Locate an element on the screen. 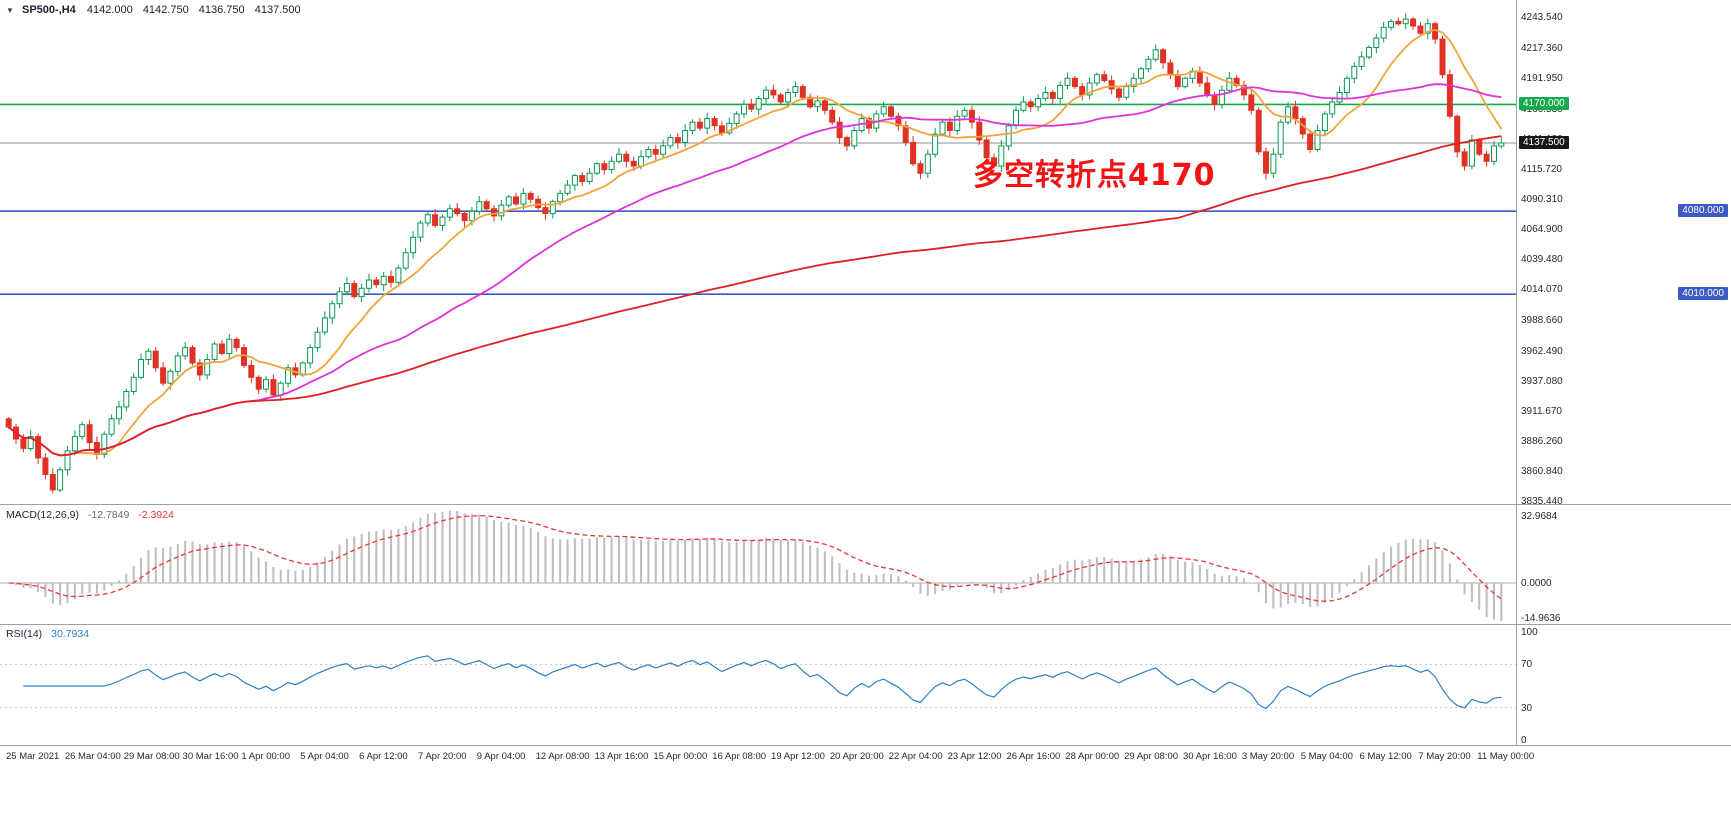 The height and width of the screenshot is (834, 1731). annotation-text: 多空转折点4170 is located at coordinates (1094, 175).